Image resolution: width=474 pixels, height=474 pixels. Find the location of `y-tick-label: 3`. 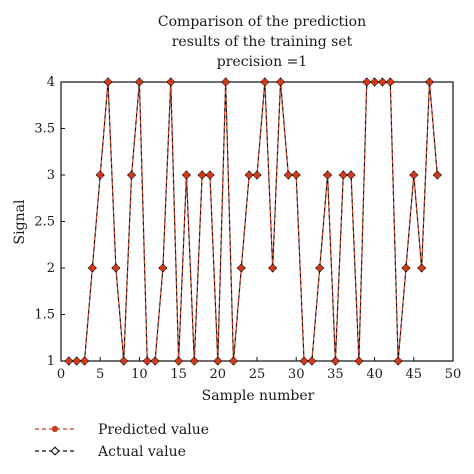

y-tick-label: 3 is located at coordinates (51, 175).